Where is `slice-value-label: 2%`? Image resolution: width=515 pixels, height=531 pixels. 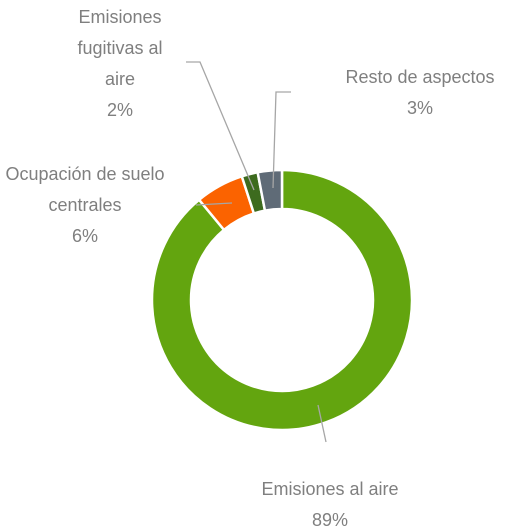 slice-value-label: 2% is located at coordinates (120, 110).